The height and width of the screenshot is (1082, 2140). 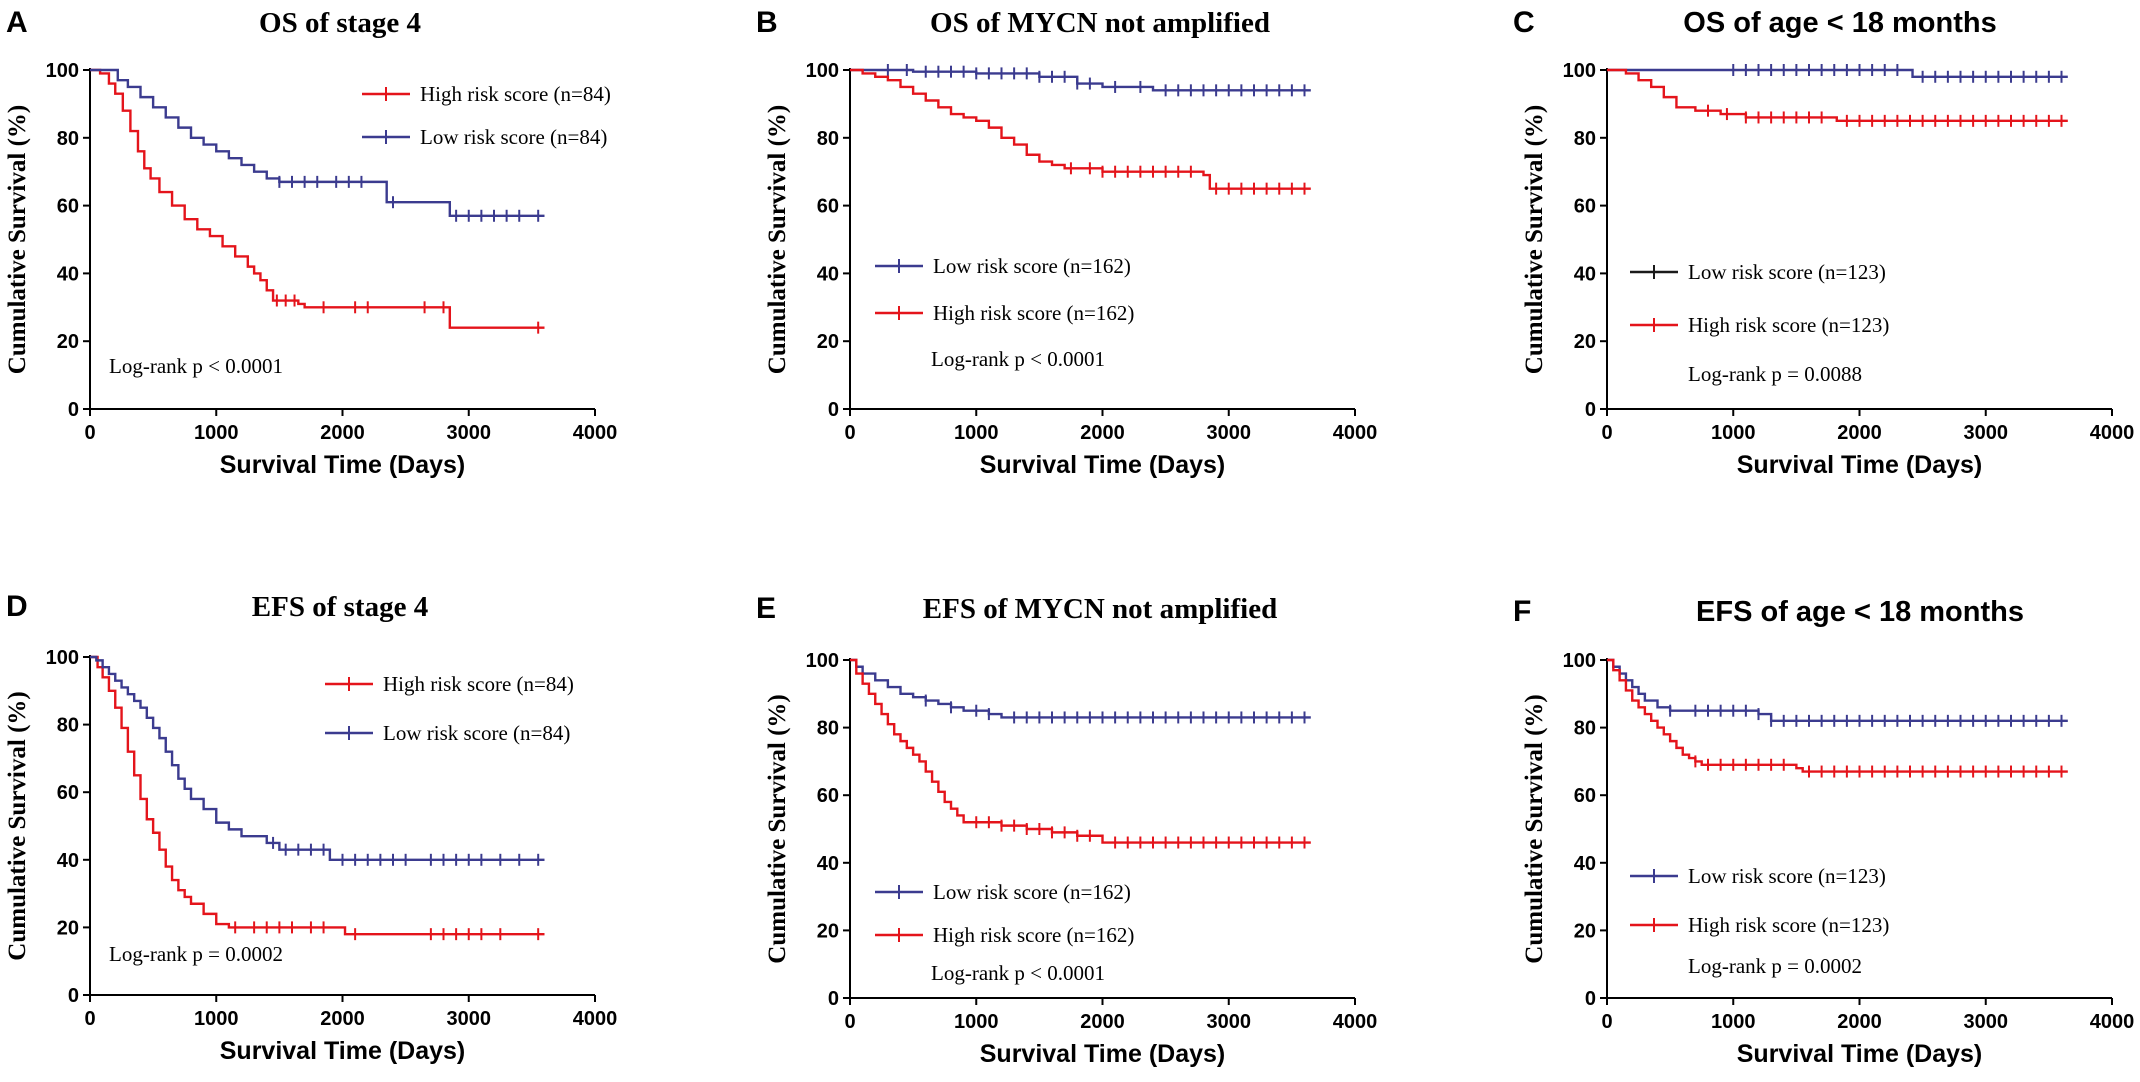 I want to click on chart-title: OS of stage 4, so click(x=340, y=23).